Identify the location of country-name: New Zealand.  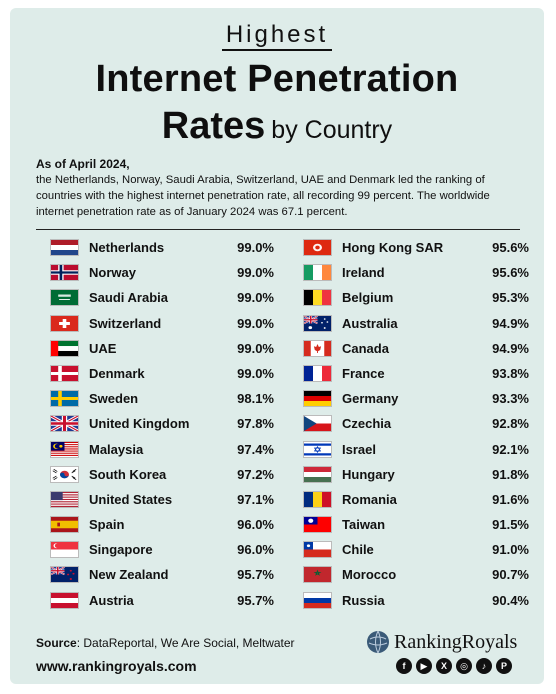
(129, 575).